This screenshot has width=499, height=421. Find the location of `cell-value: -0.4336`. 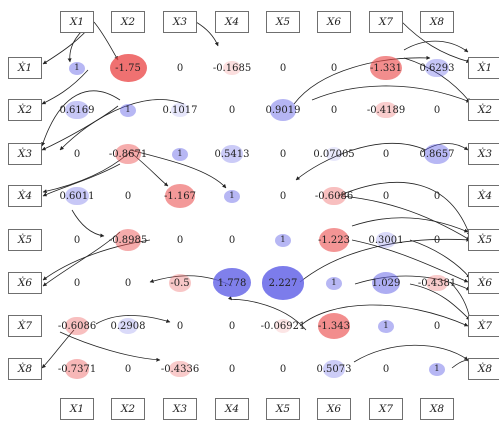

cell-value: -0.4336 is located at coordinates (180, 369).